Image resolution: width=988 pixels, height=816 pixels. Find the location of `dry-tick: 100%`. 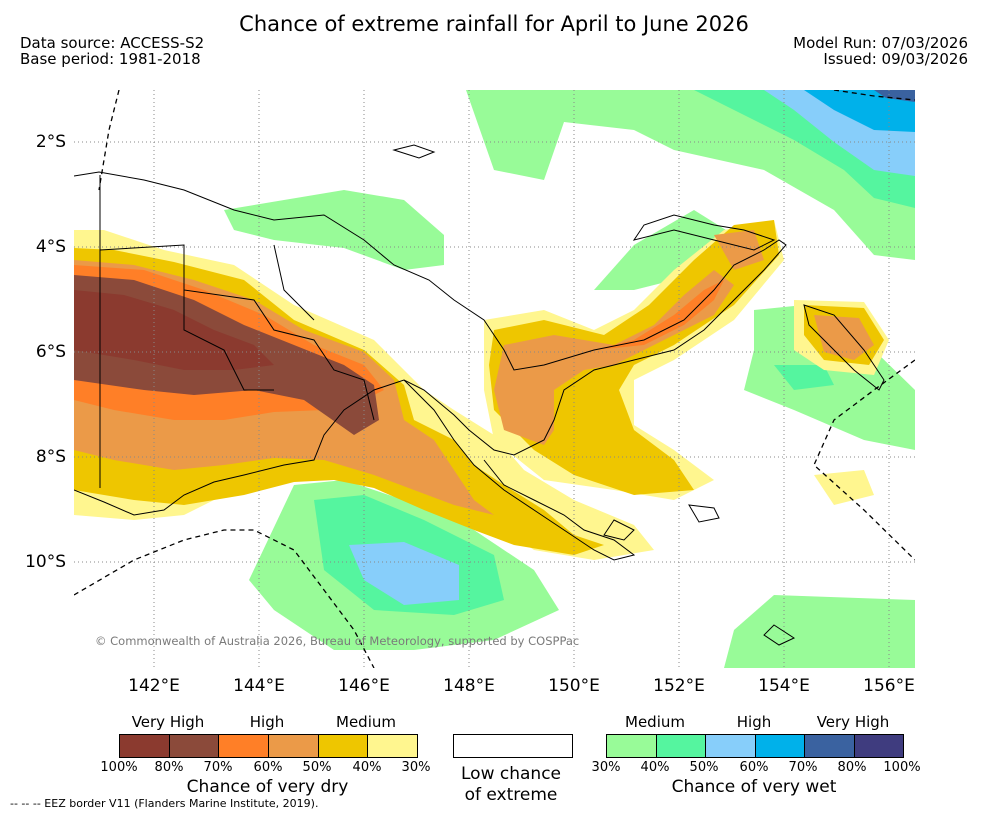

dry-tick: 100% is located at coordinates (119, 767).